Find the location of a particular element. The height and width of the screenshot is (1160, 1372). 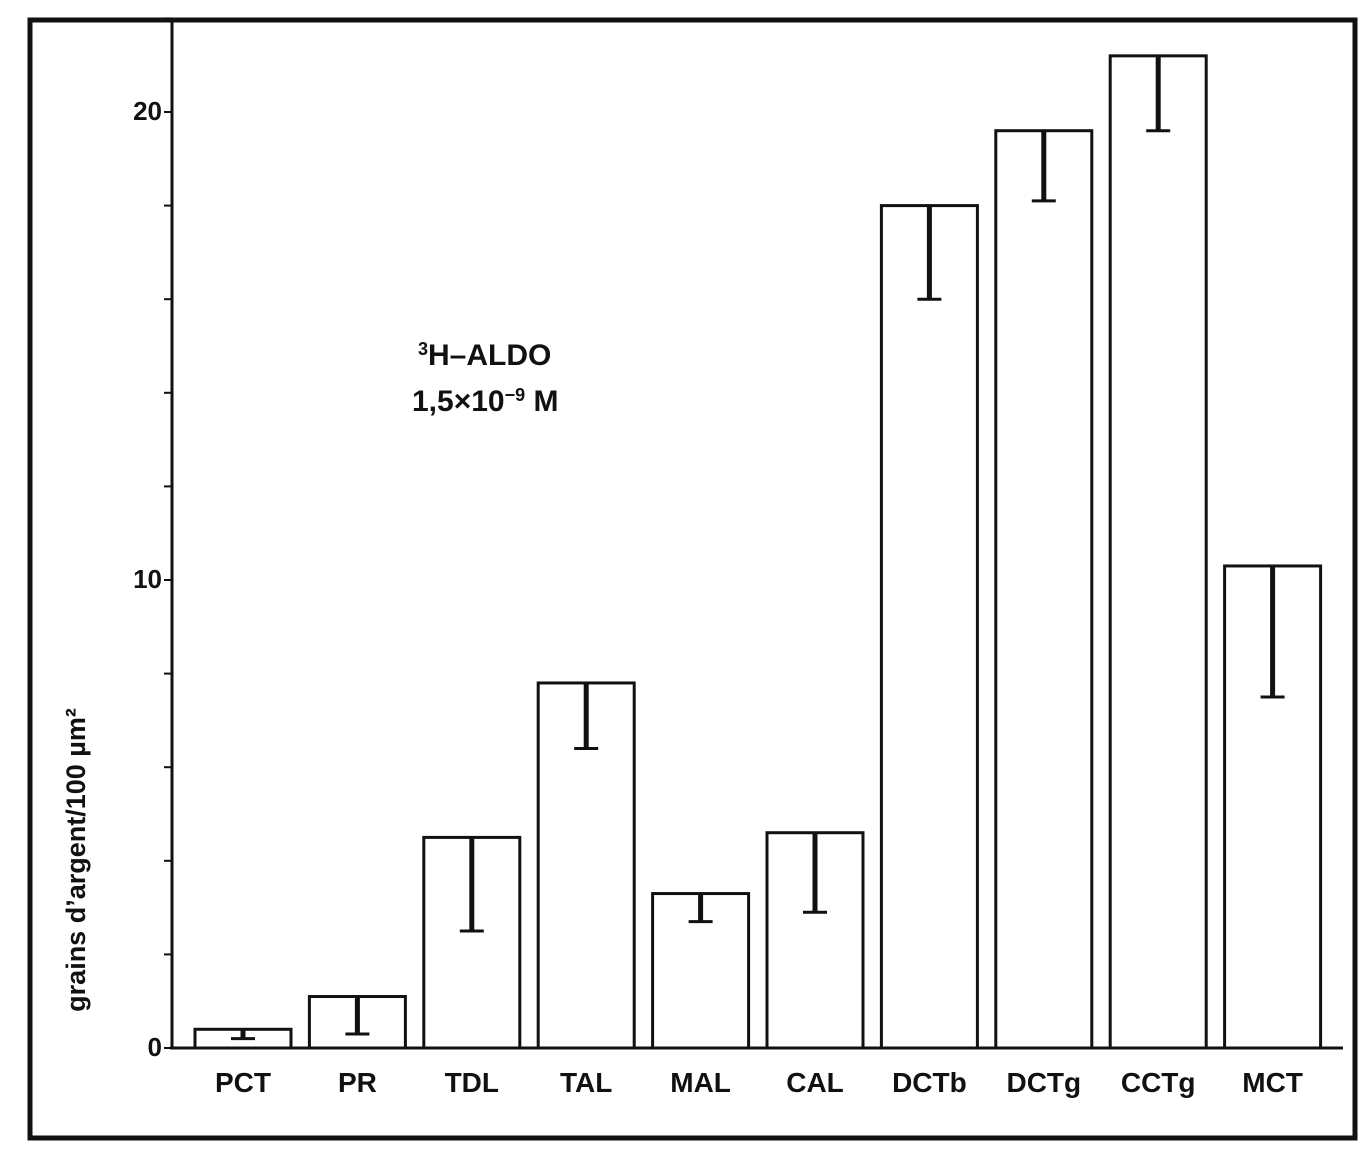

bar-CCTg is located at coordinates (1158, 552).